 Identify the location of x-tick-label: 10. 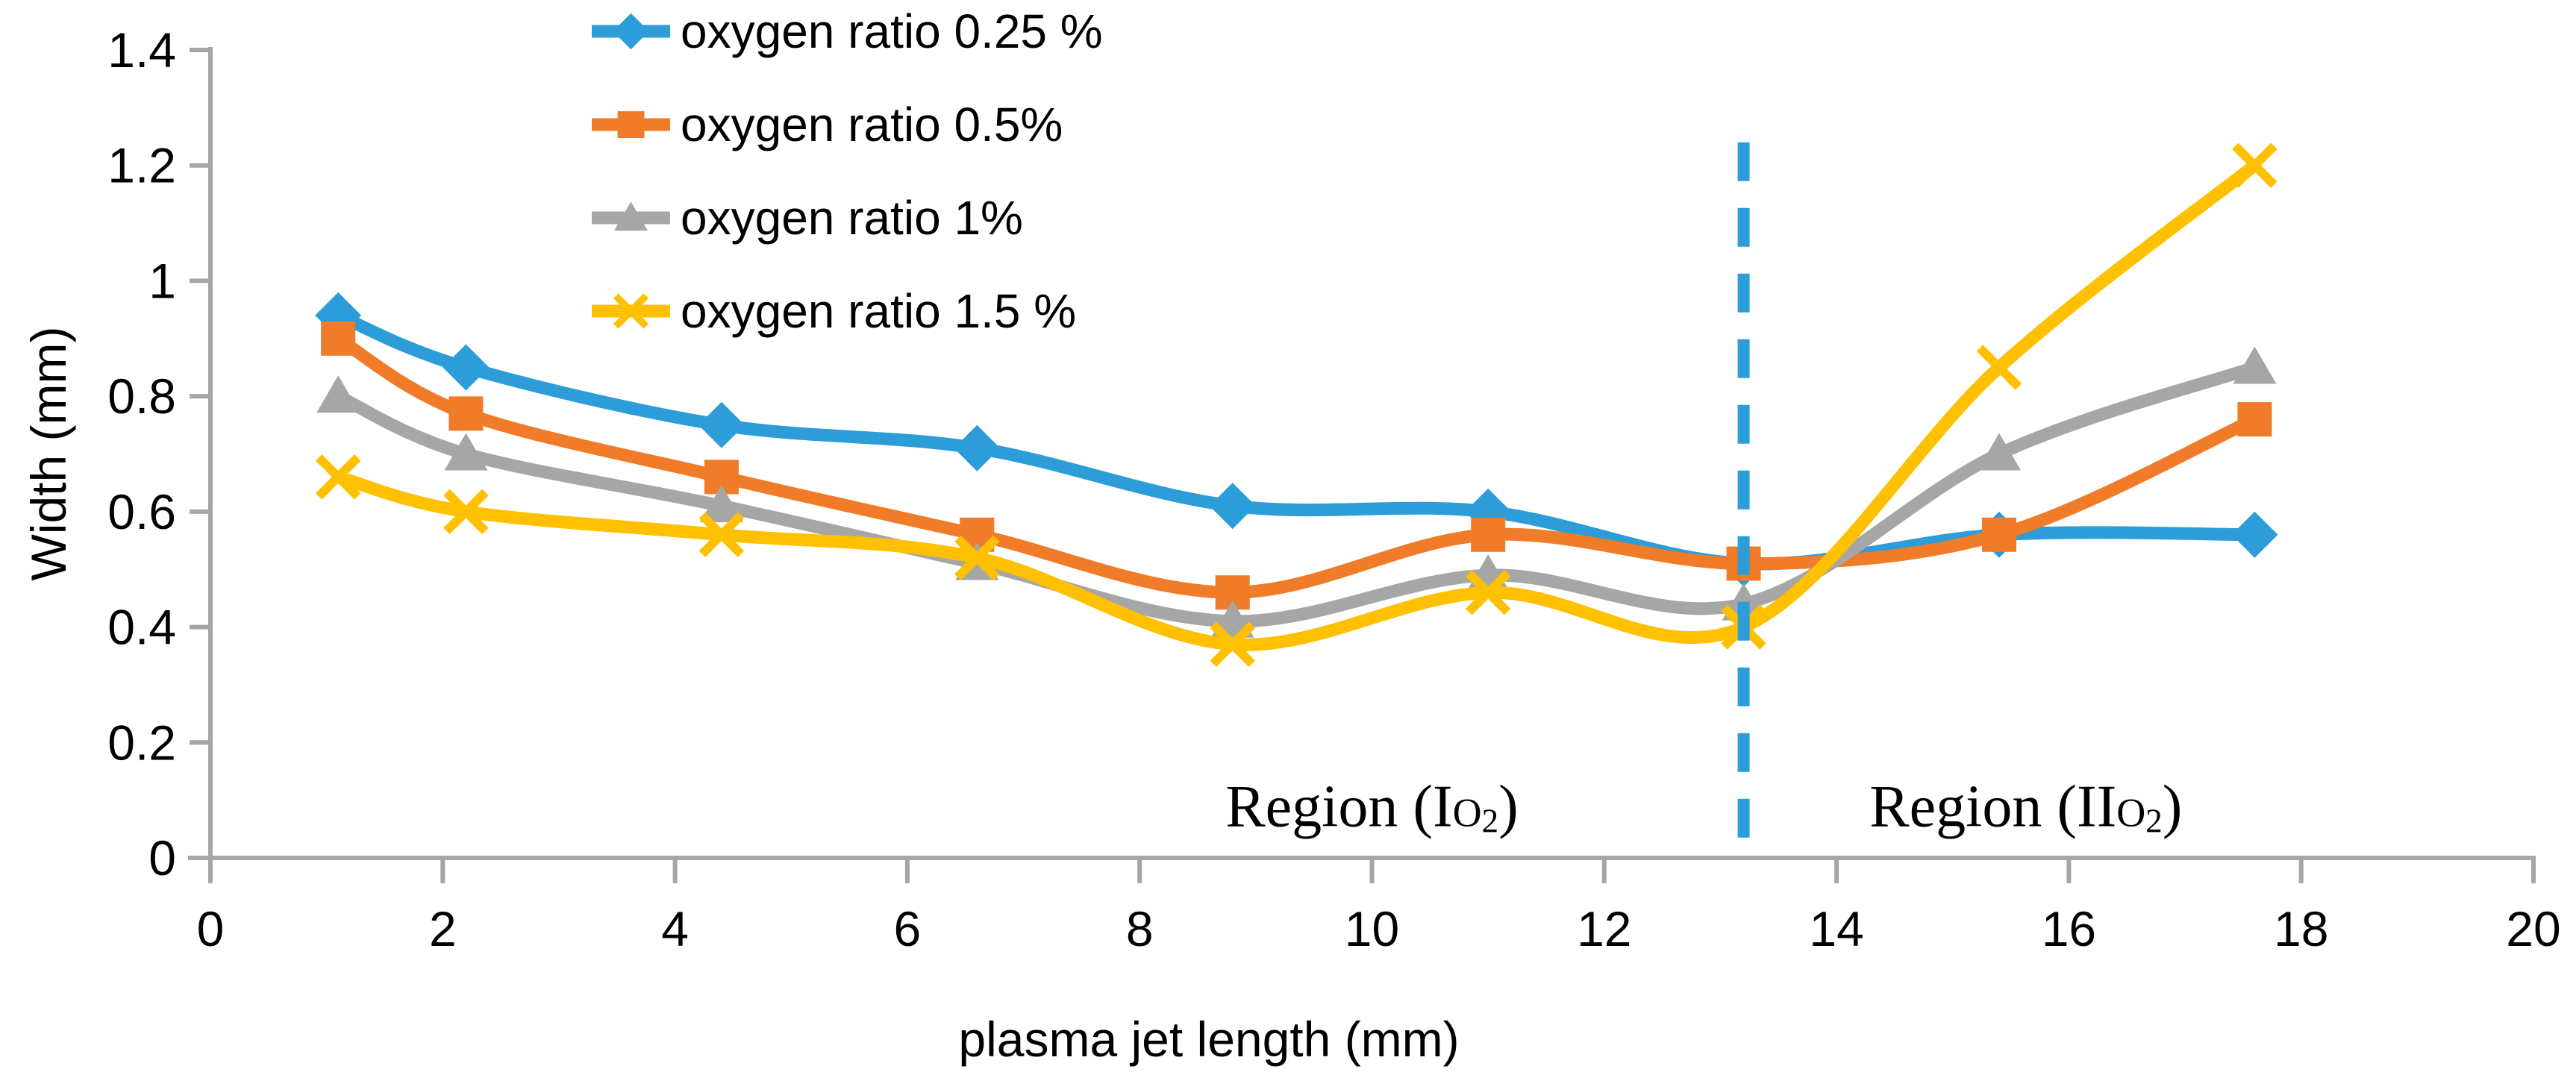
(1372, 928).